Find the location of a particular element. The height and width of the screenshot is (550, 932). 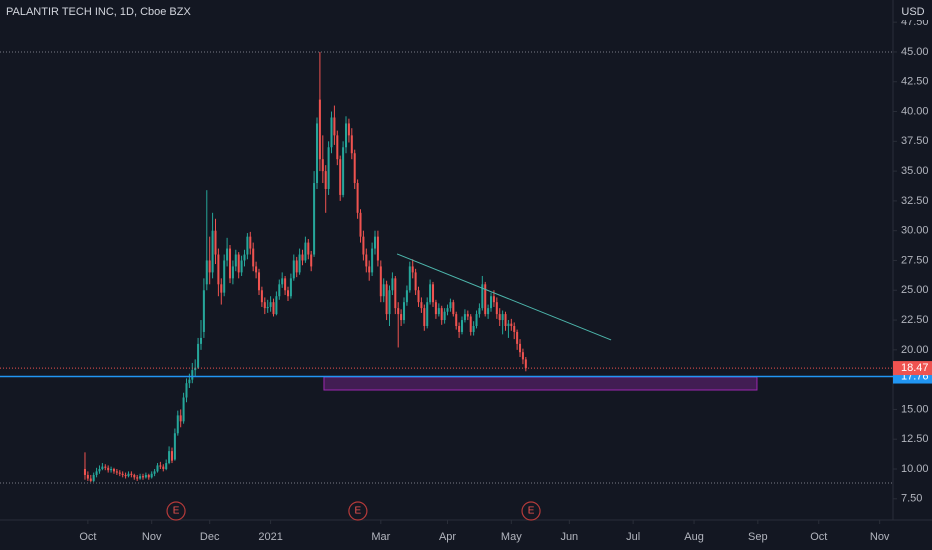

x-tick-label: Aug is located at coordinates (694, 537).